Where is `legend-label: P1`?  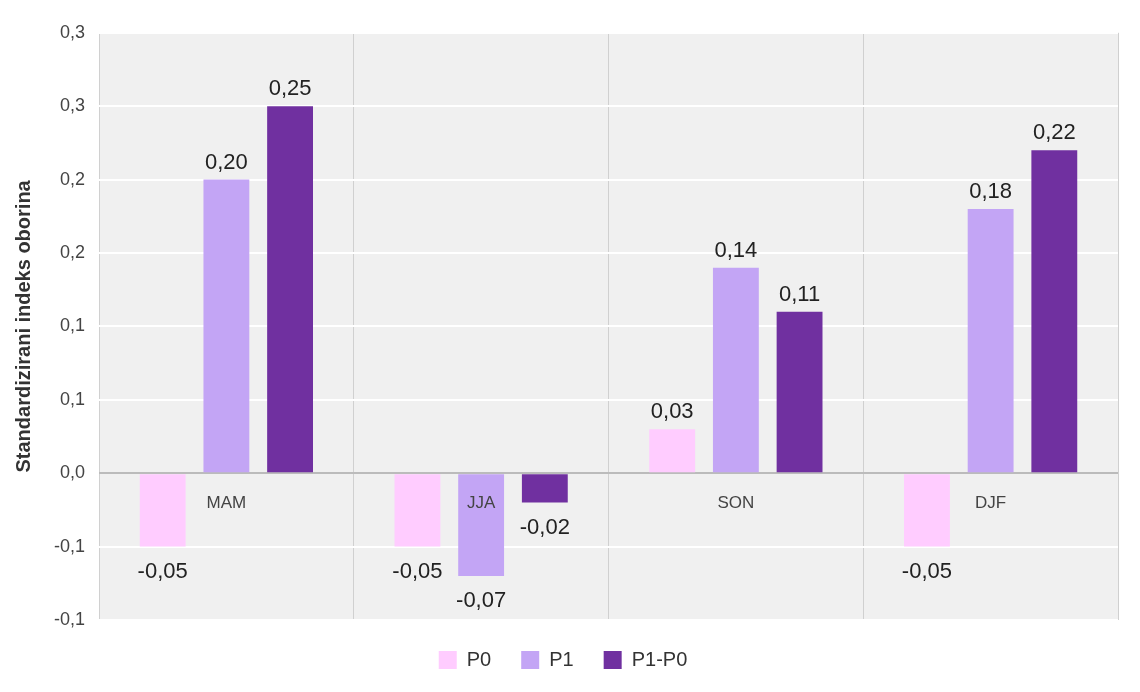
legend-label: P1 is located at coordinates (561, 658).